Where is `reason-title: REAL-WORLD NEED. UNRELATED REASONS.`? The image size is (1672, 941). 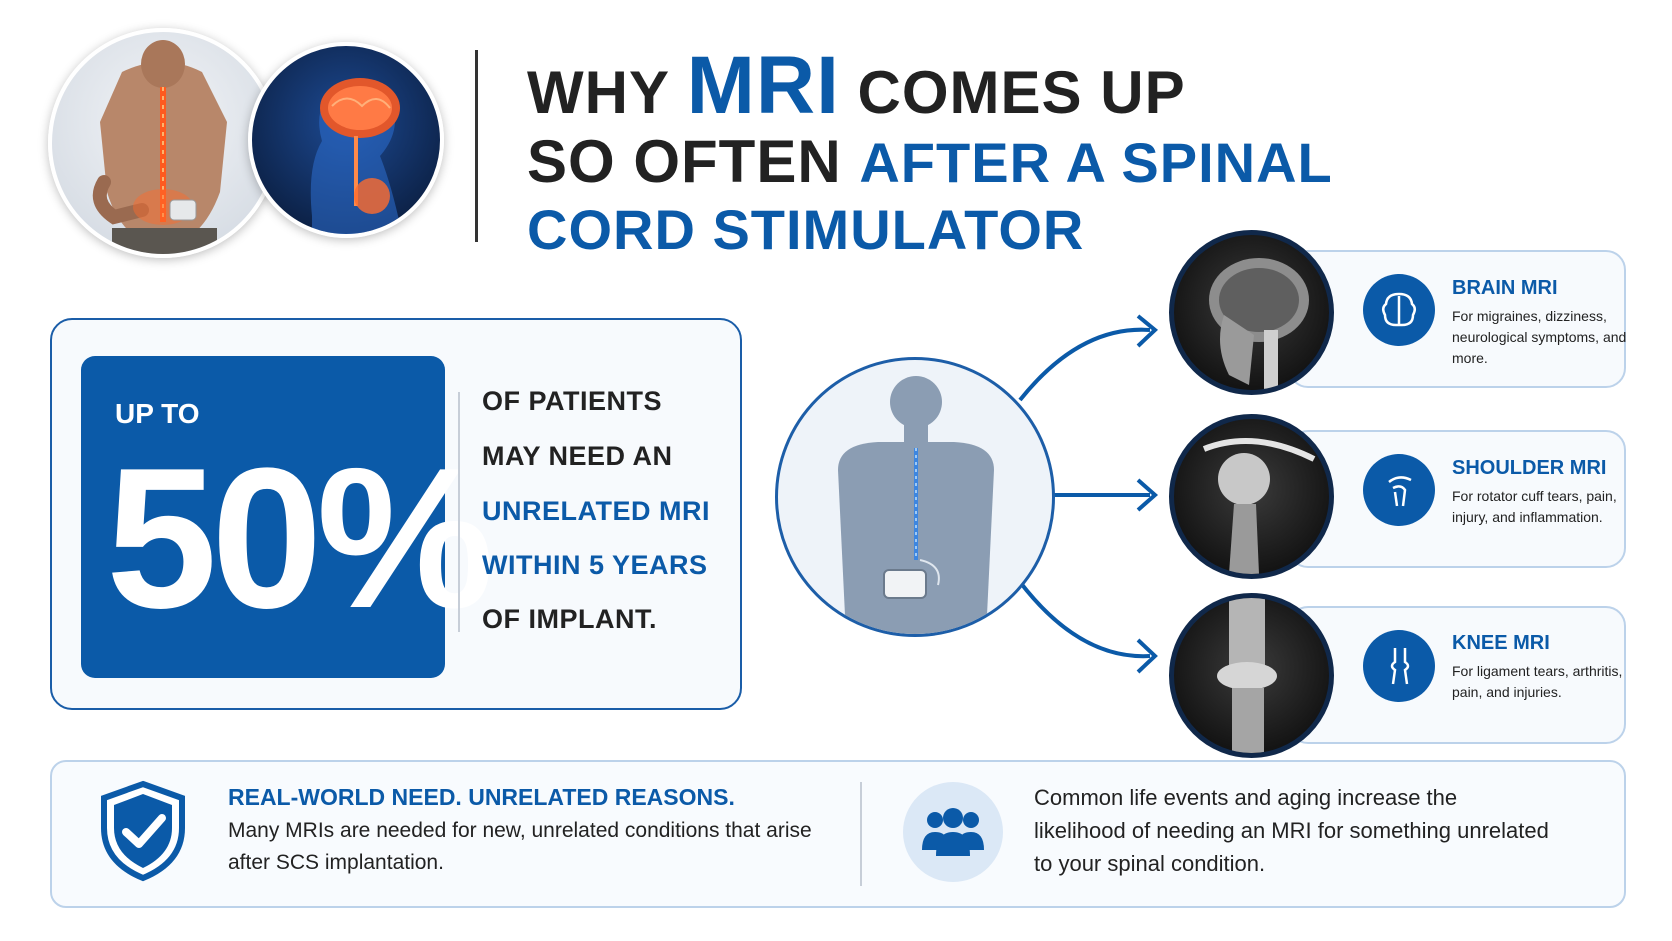 reason-title: REAL-WORLD NEED. UNRELATED REASONS. is located at coordinates (481, 797).